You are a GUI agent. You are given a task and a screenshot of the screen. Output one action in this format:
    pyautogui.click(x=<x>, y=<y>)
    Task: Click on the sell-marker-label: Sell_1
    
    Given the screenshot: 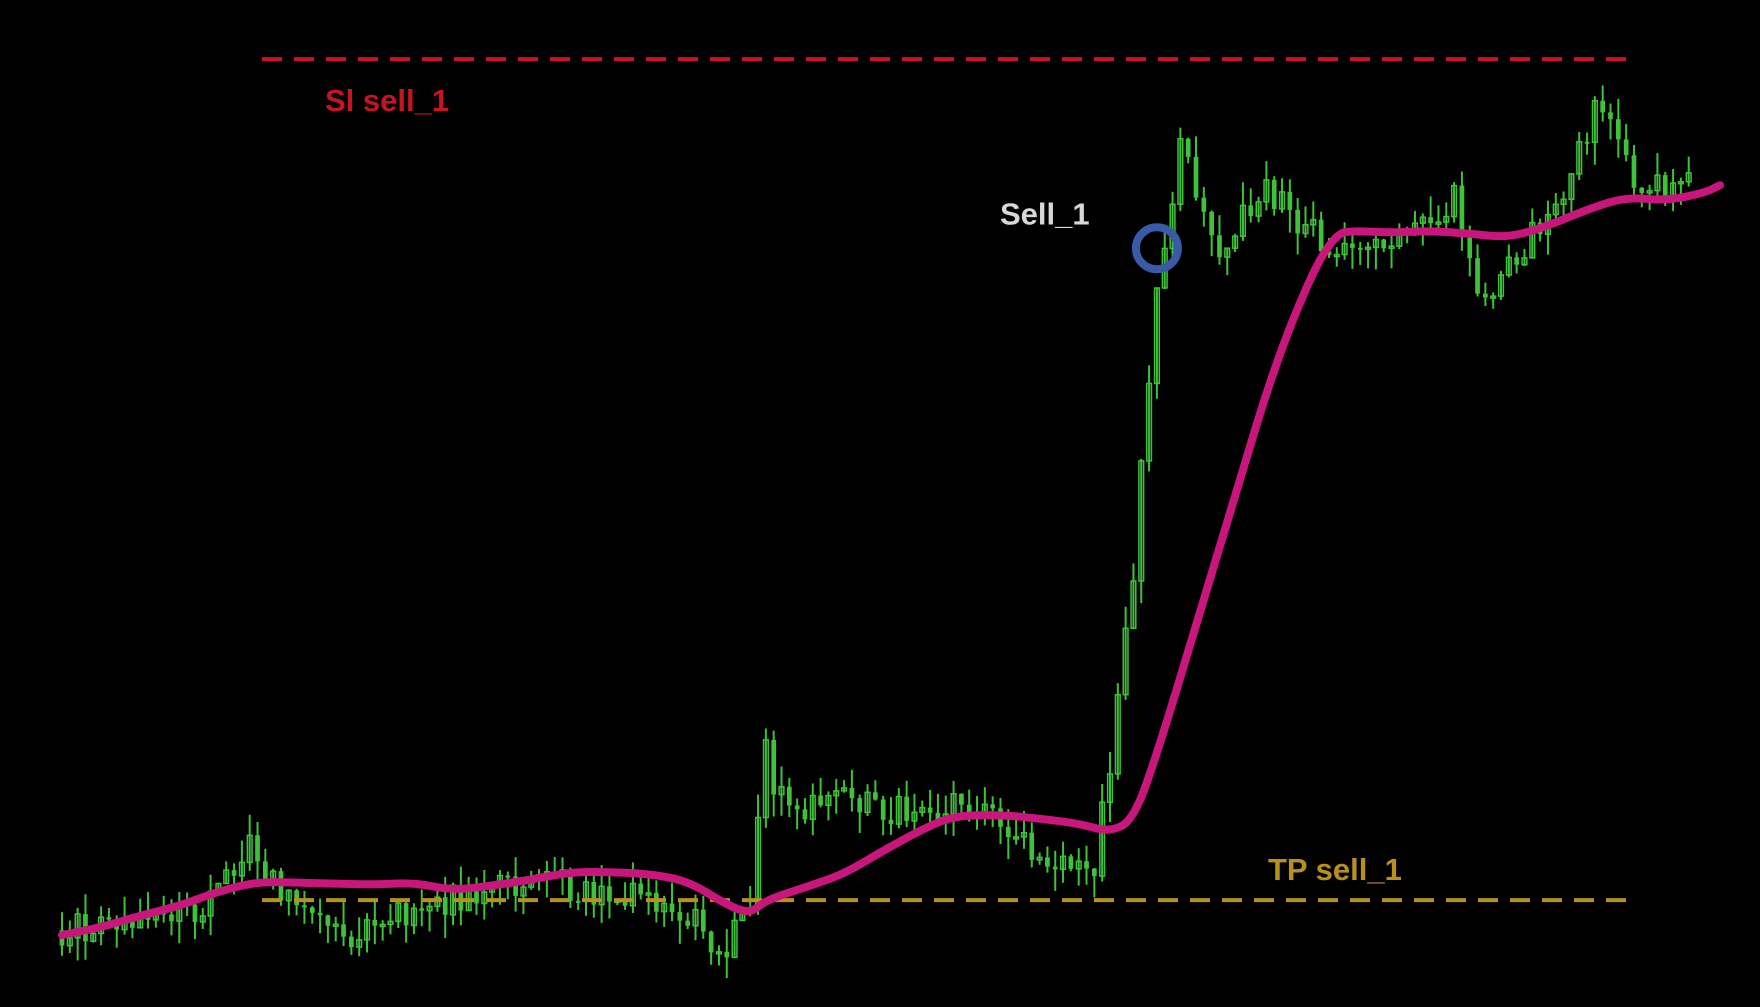 What is the action you would take?
    pyautogui.click(x=1045, y=213)
    